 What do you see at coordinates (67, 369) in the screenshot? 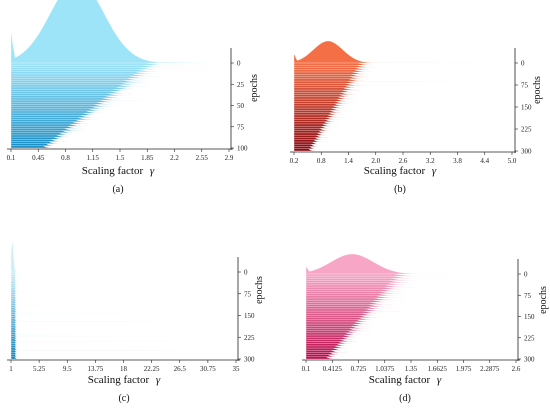
I see `x-tick-label-c-2: 9.5` at bounding box center [67, 369].